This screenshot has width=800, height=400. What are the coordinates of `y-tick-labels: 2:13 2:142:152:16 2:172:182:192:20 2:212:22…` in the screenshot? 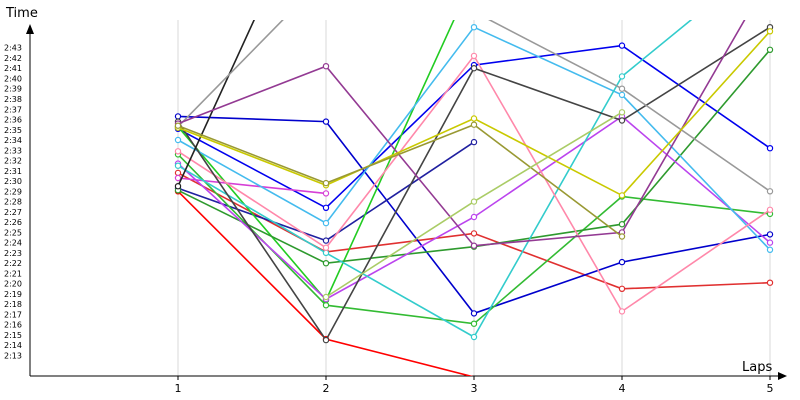 It's located at (13, 202).